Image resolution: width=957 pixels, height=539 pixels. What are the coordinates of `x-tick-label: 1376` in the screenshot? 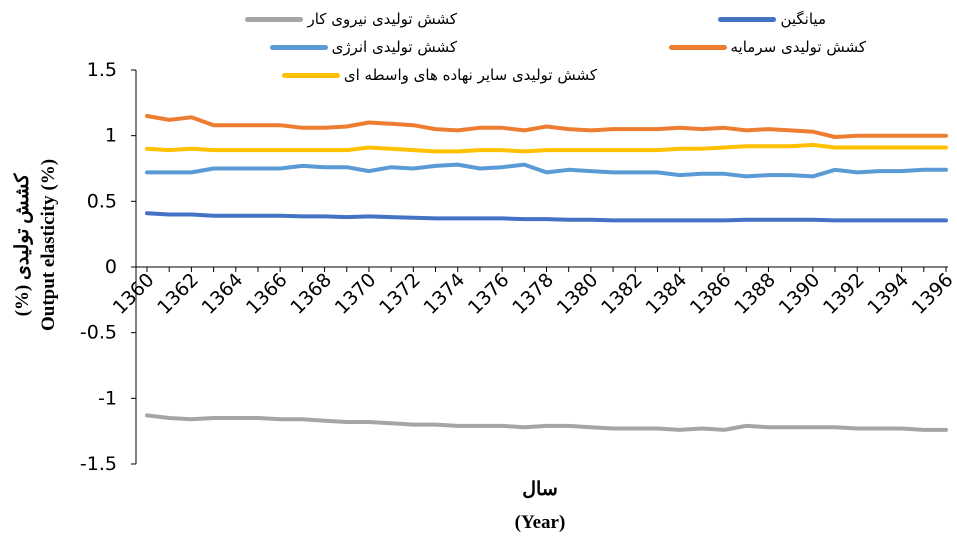 It's located at (489, 294).